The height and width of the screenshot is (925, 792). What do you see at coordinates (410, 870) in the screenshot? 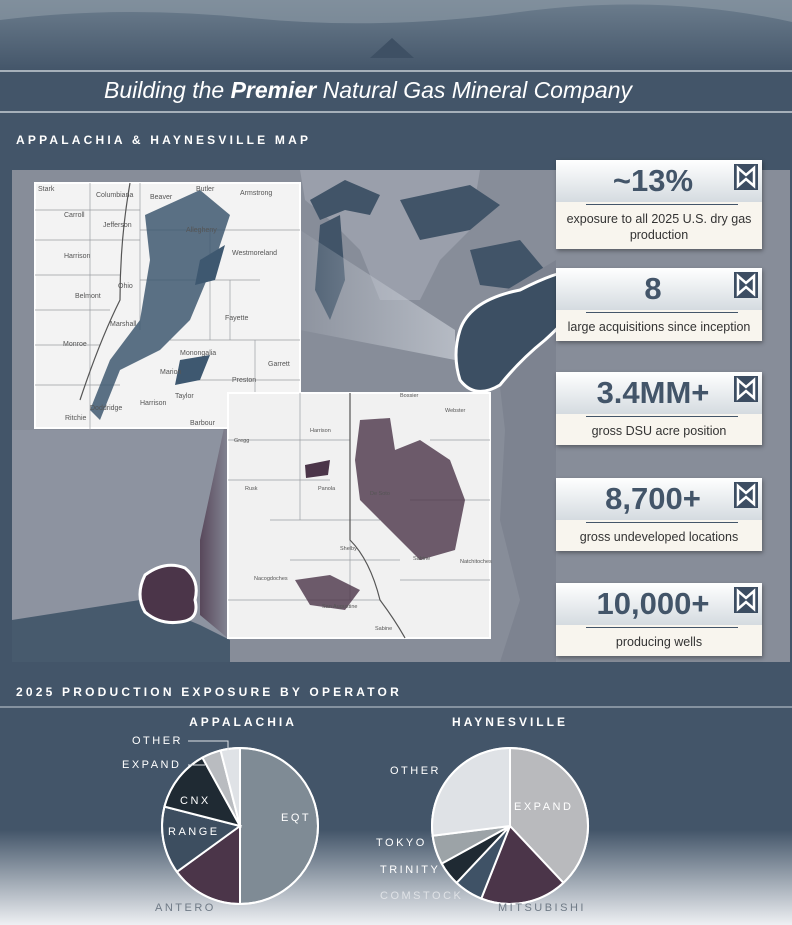
I see `slice-label: TRINITY` at bounding box center [410, 870].